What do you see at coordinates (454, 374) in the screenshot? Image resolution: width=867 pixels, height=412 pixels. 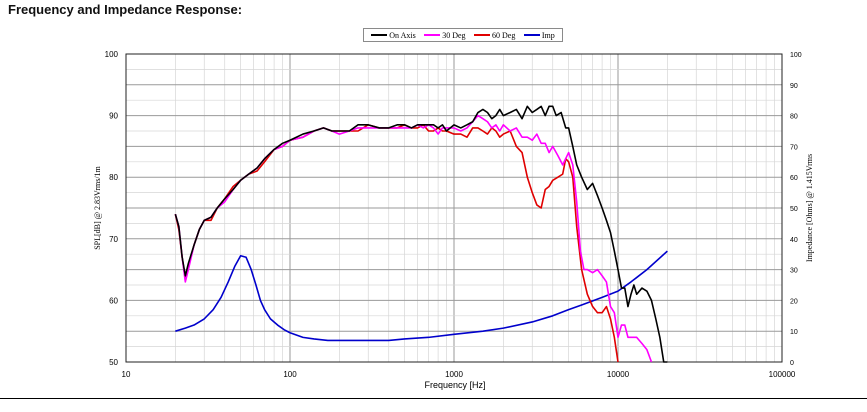 I see `x-tick-label: 1000` at bounding box center [454, 374].